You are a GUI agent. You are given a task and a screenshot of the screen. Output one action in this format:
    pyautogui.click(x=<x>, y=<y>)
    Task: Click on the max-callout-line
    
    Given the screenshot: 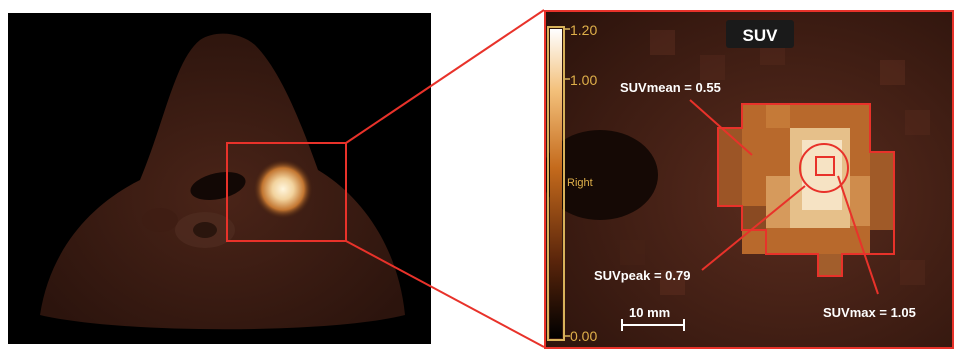 What is the action you would take?
    pyautogui.click(x=858, y=235)
    